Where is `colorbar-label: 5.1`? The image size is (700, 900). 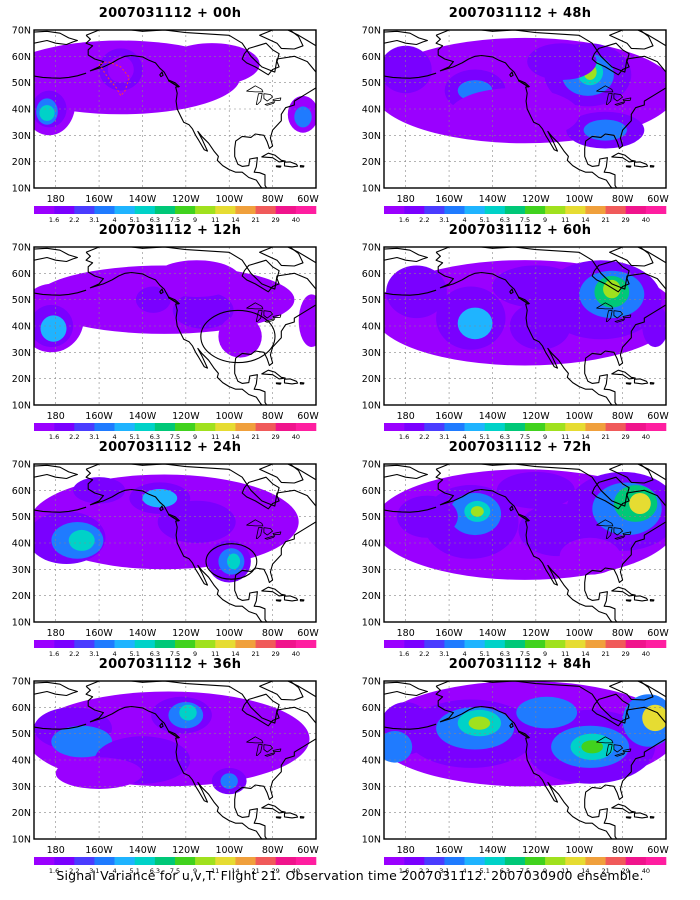 colorbar-label: 5.1 is located at coordinates (135, 437).